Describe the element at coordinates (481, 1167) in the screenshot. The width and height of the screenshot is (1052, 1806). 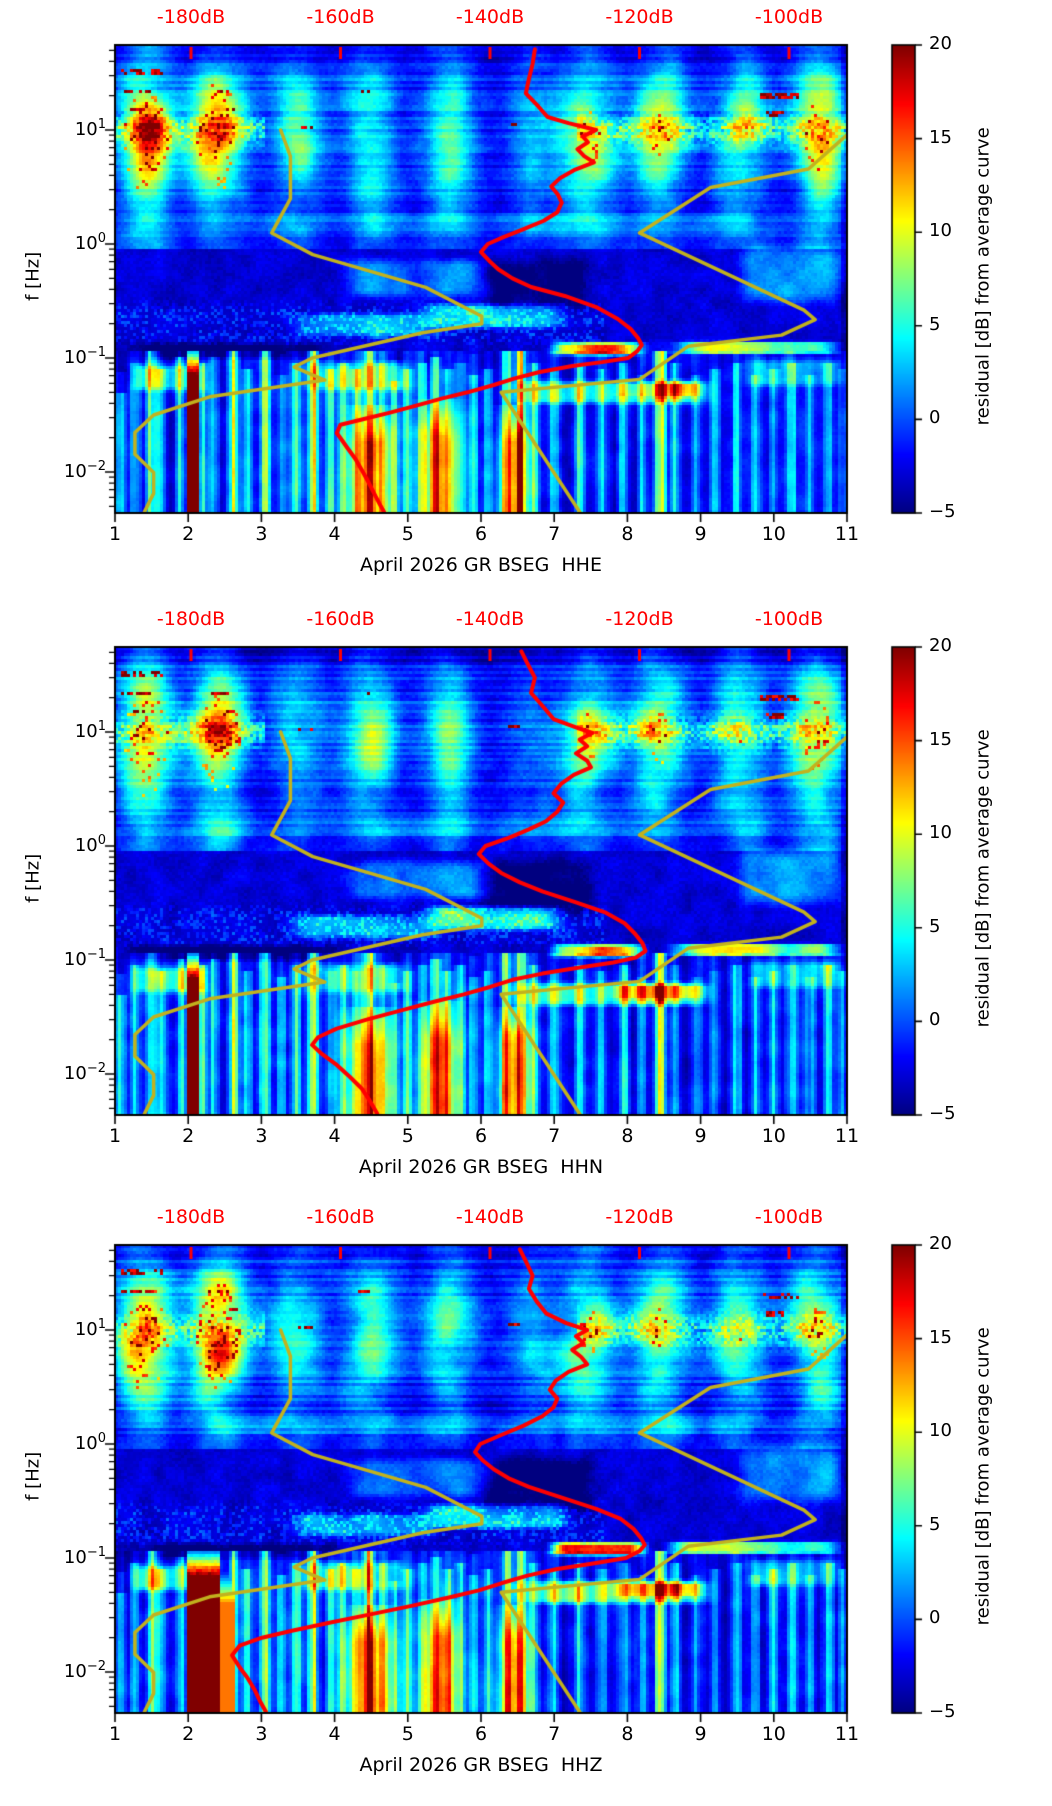
I see `x-axis-title: April 2026 GR BSEG HHN` at that location.